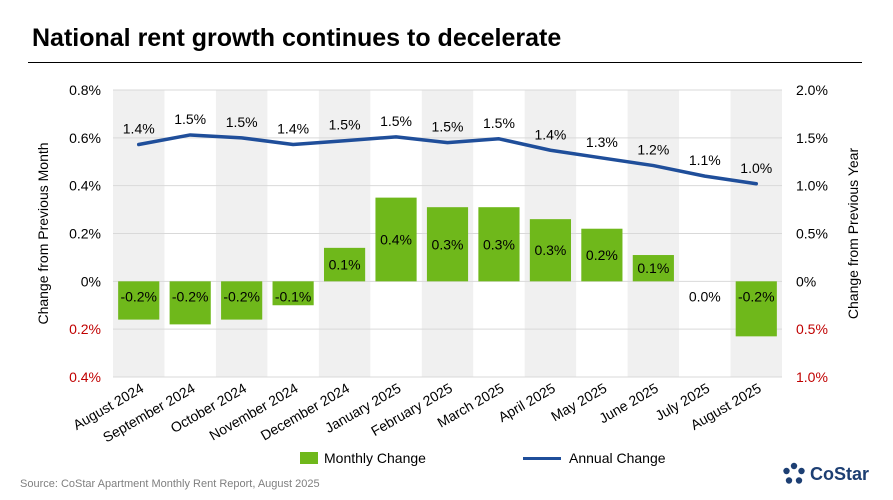 The width and height of the screenshot is (893, 500). I want to click on line-data-label: 1.0%, so click(756, 168).